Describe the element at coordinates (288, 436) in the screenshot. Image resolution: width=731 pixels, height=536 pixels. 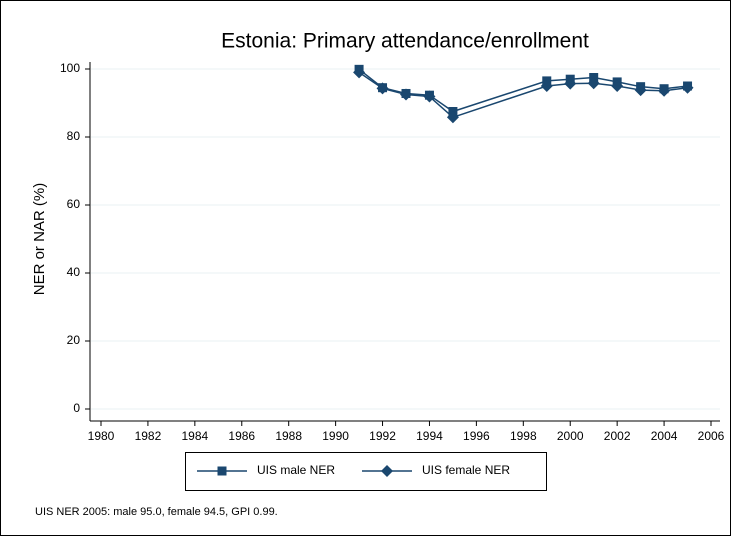
I see `x-tick-label: 1988` at that location.